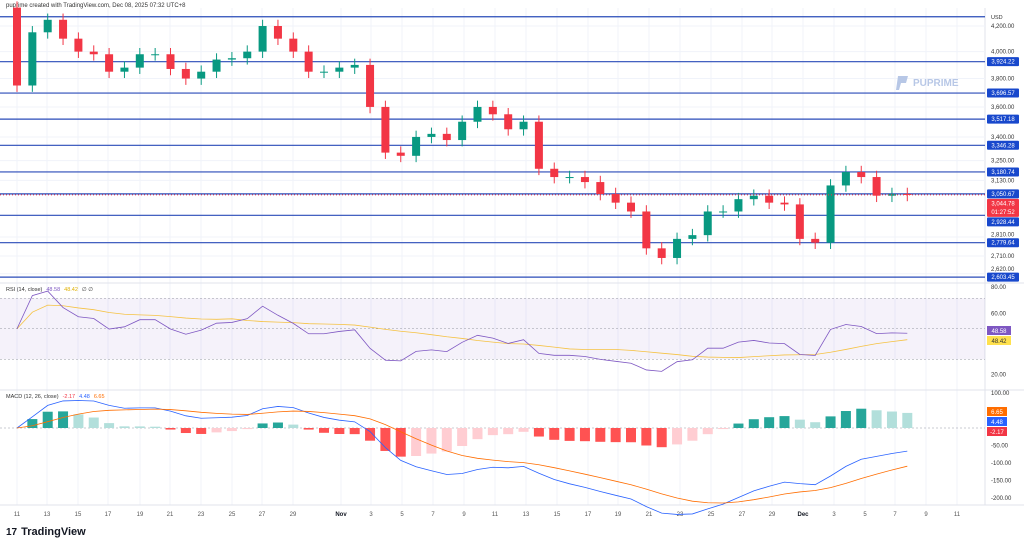  Describe the element at coordinates (1003, 53) in the screenshot. I see `price-tick-label: 4,000.00` at that location.